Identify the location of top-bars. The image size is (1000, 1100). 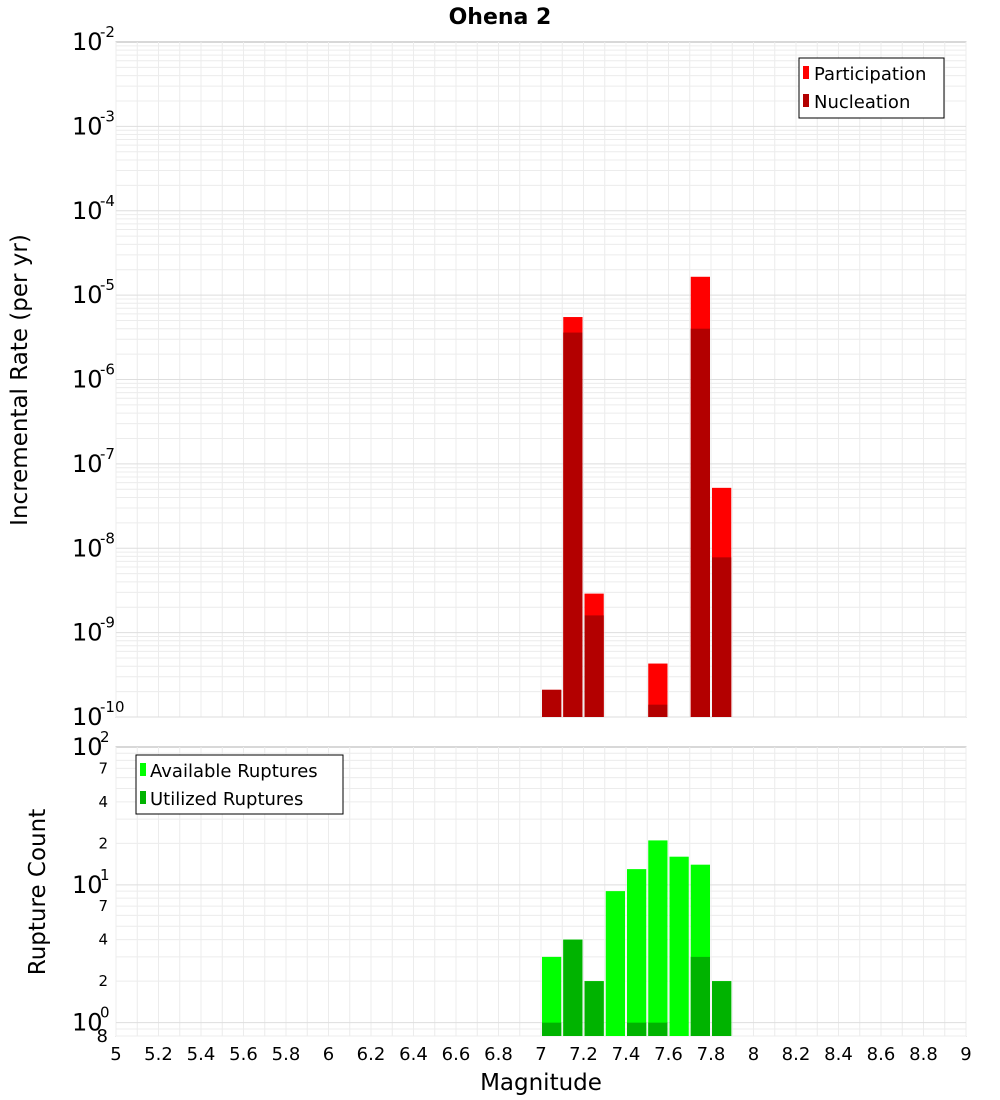
(637, 496).